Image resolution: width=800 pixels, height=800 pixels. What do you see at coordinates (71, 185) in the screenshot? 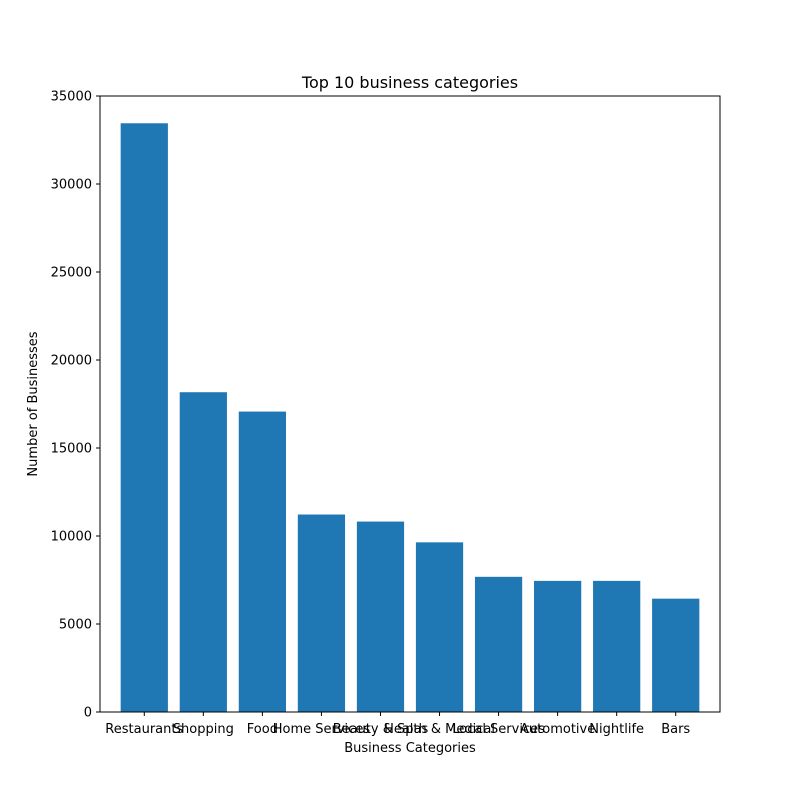
I see `y-tick-label: 30000` at bounding box center [71, 185].